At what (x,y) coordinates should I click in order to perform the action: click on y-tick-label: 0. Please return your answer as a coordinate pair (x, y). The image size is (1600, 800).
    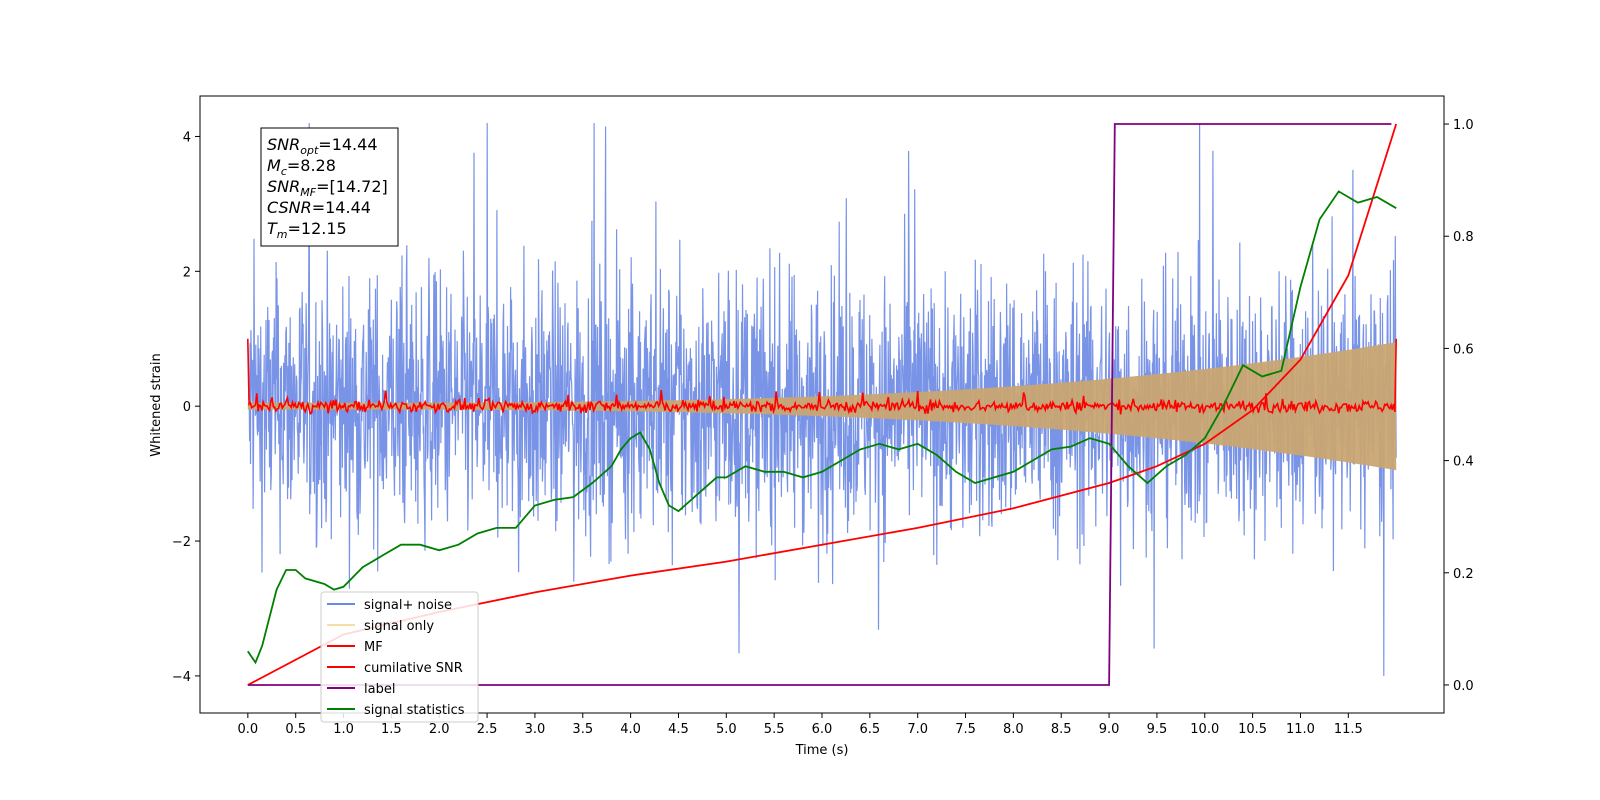
    Looking at the image, I should click on (187, 407).